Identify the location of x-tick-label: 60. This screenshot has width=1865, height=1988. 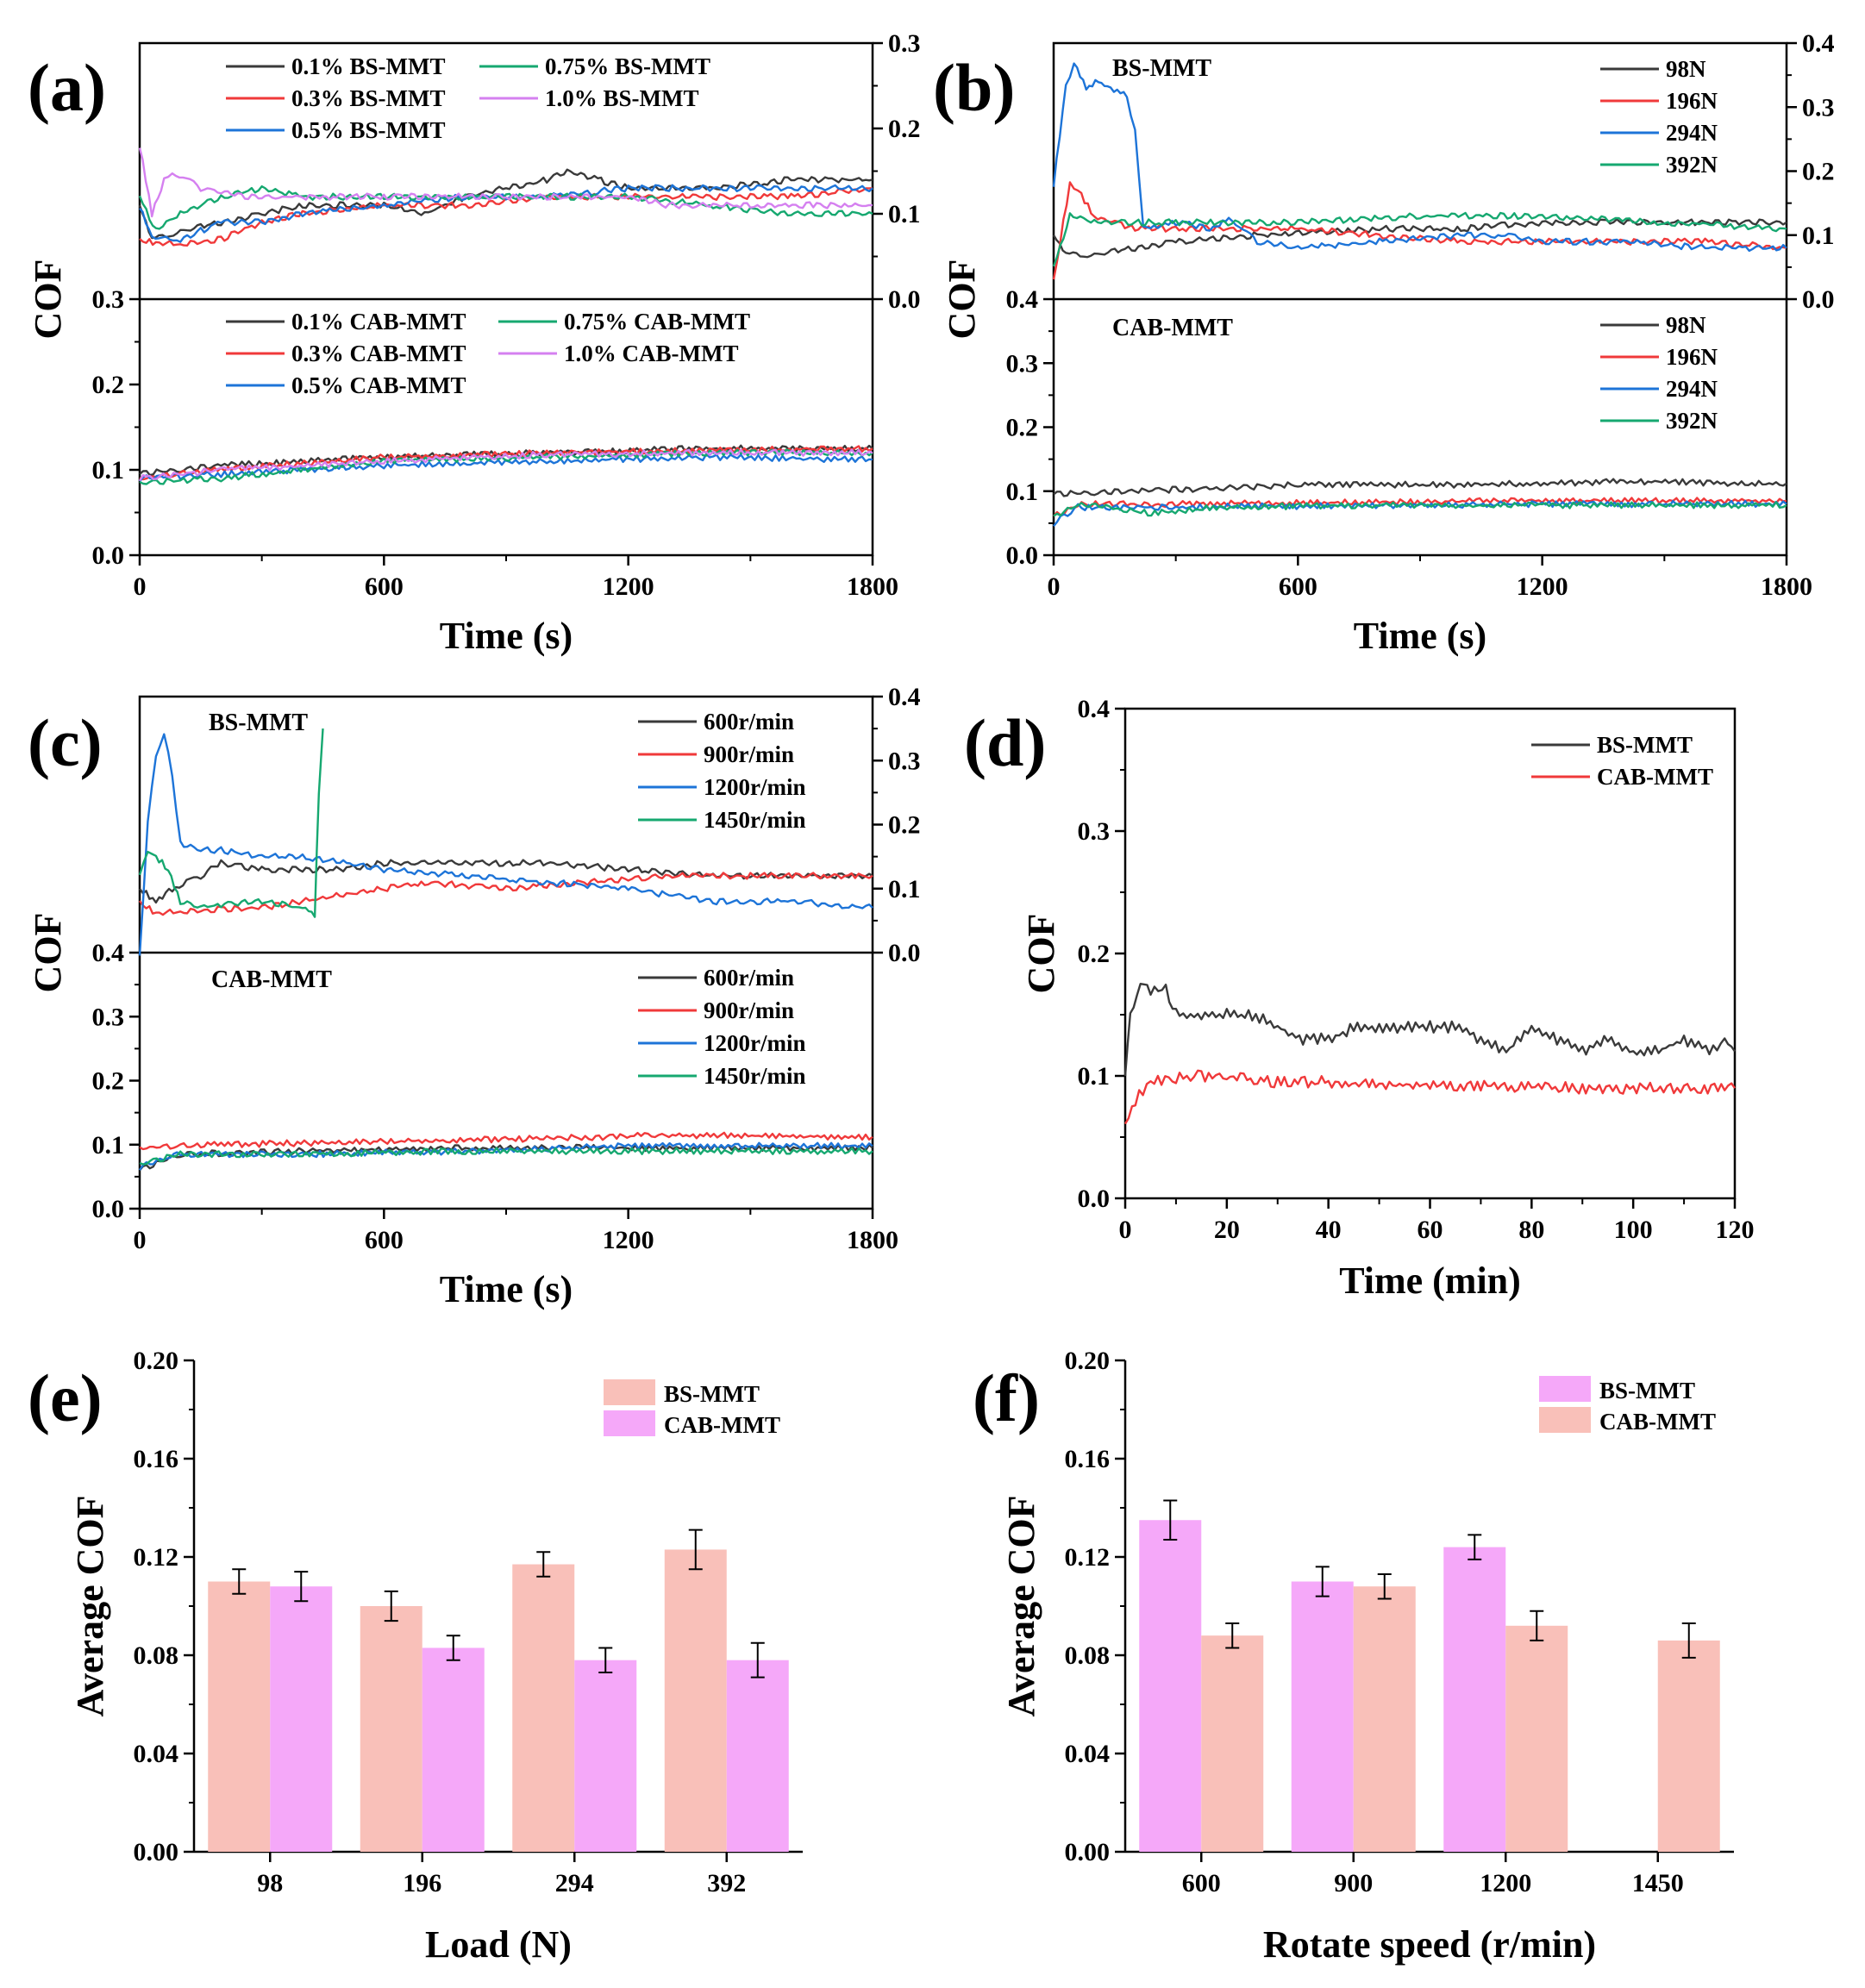
(1430, 1230).